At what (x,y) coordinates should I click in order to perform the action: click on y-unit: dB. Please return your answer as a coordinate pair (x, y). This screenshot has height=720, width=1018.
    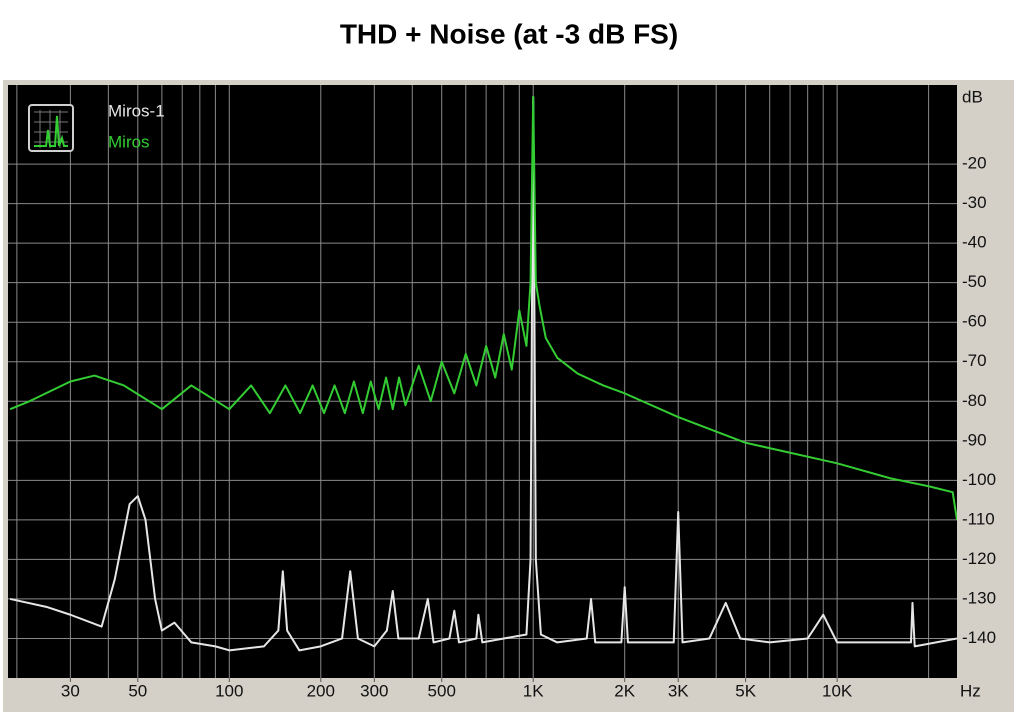
    Looking at the image, I should click on (972, 96).